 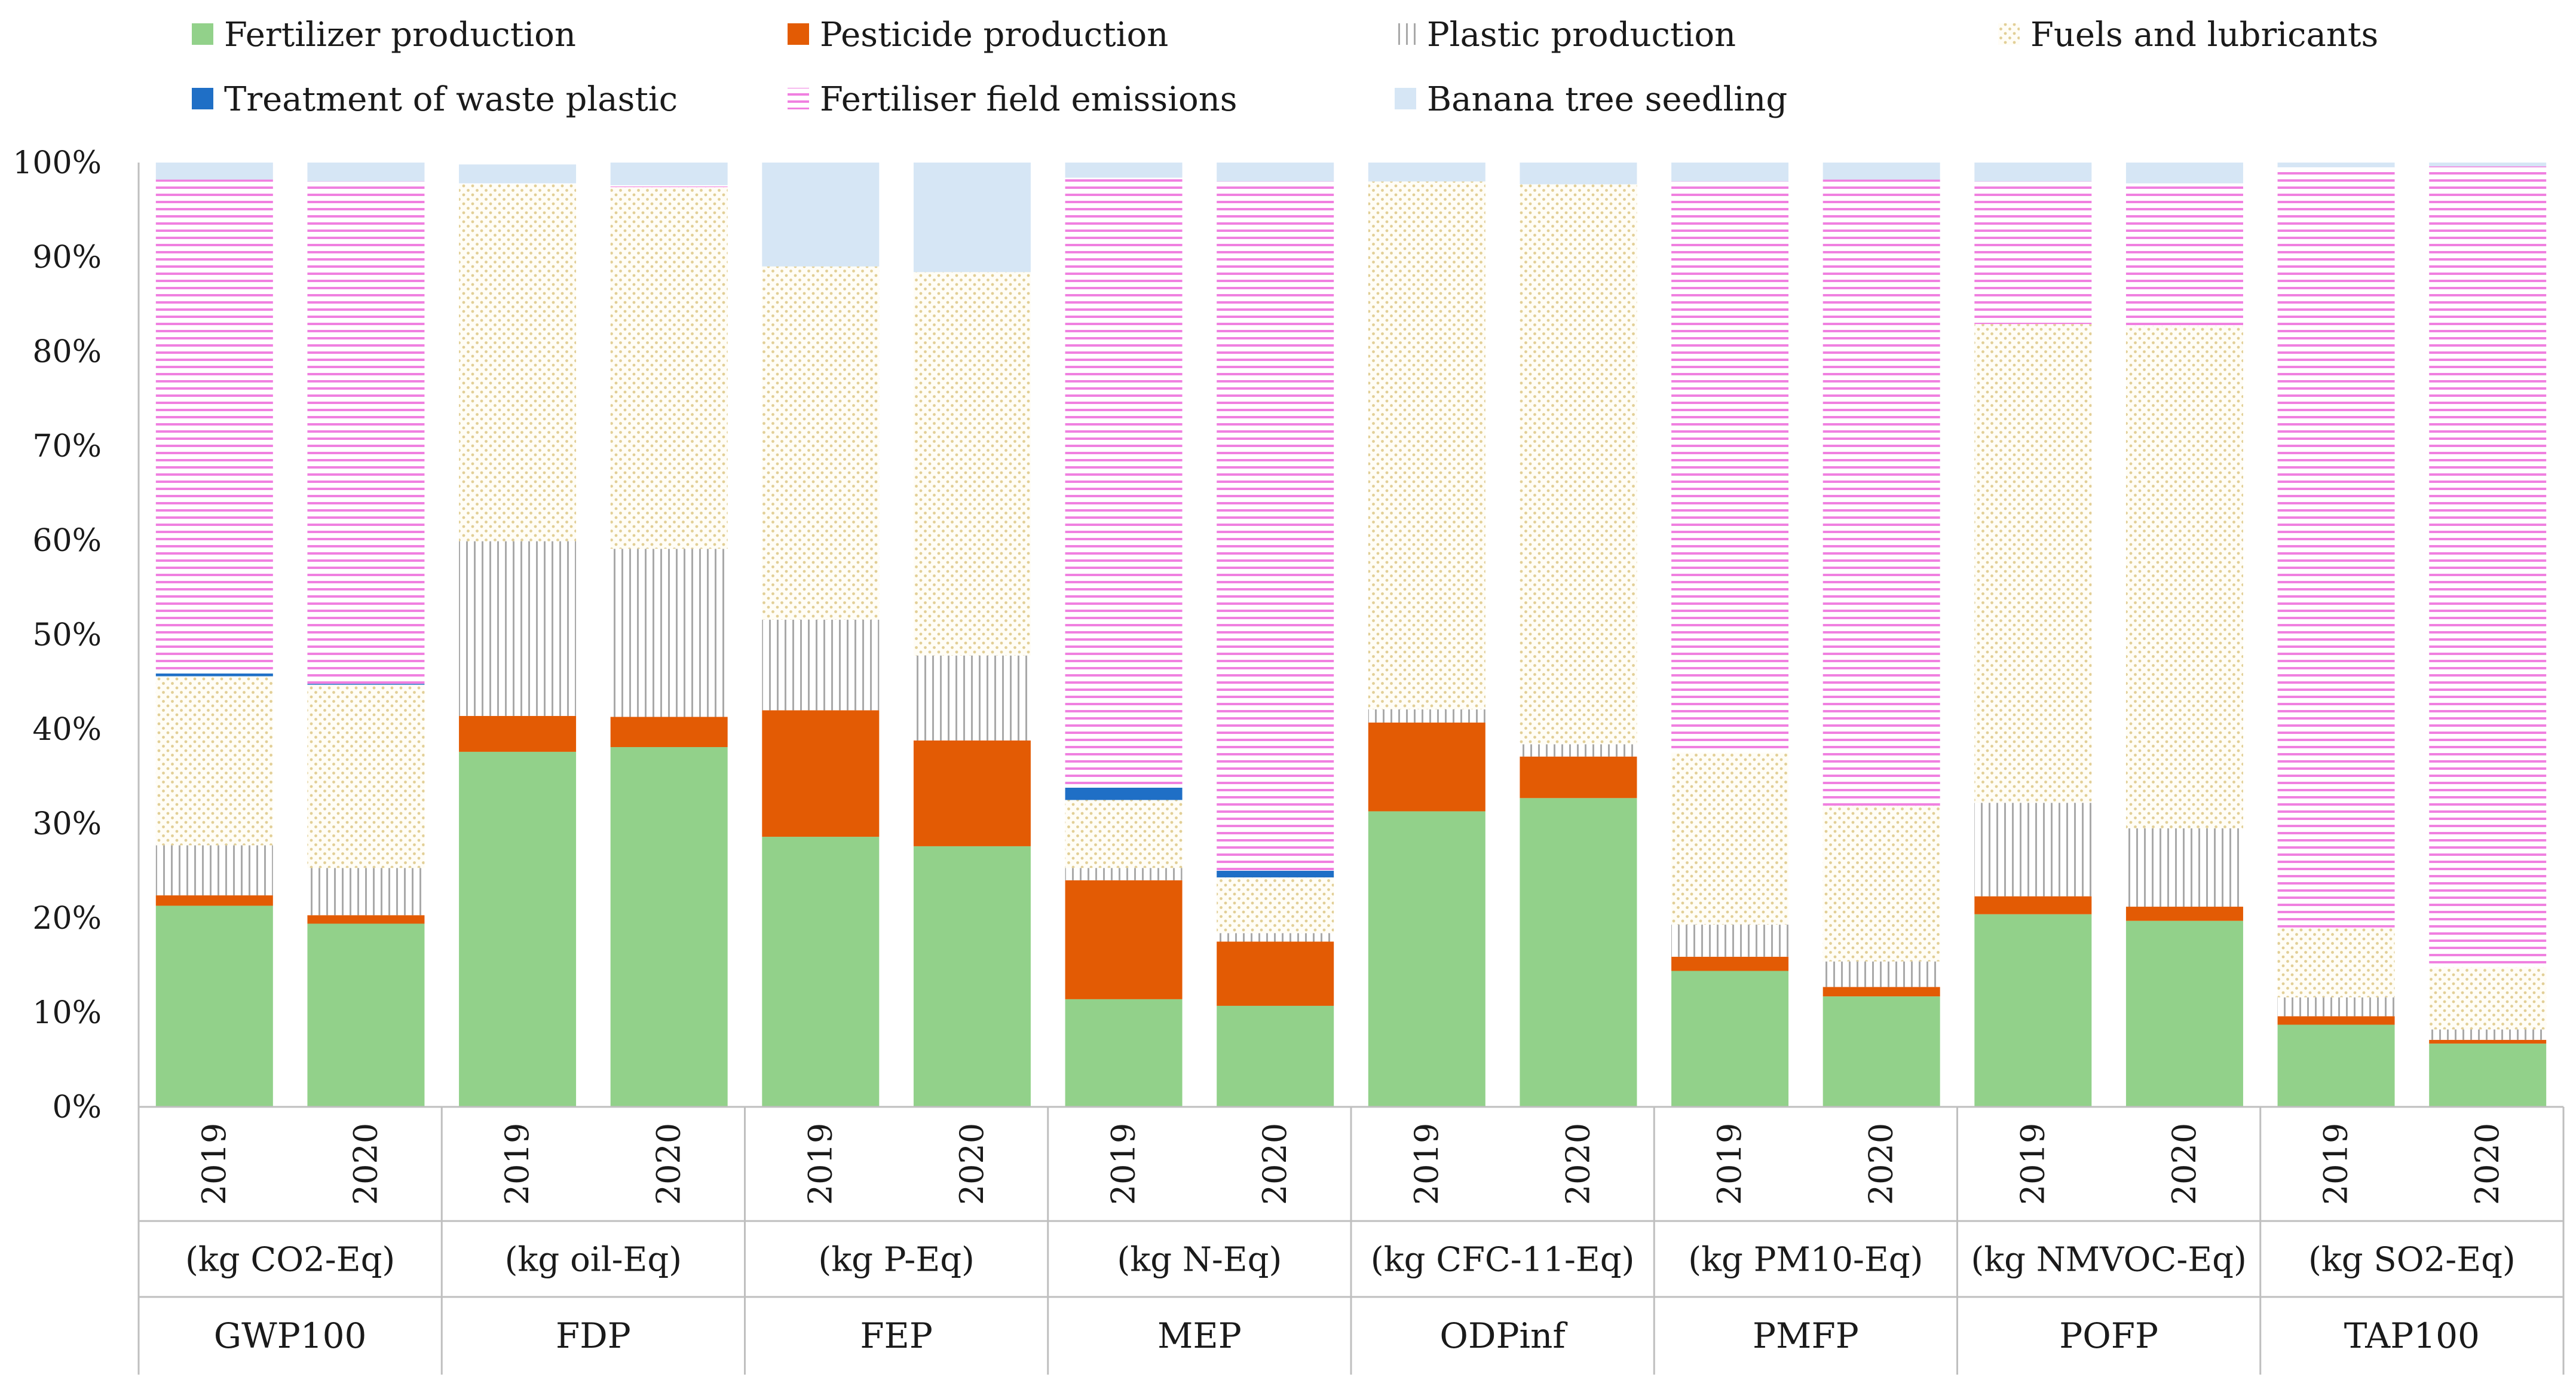 What do you see at coordinates (1806, 1260) in the screenshot?
I see `unit-label-pmfp: (kg PM10-Eq)` at bounding box center [1806, 1260].